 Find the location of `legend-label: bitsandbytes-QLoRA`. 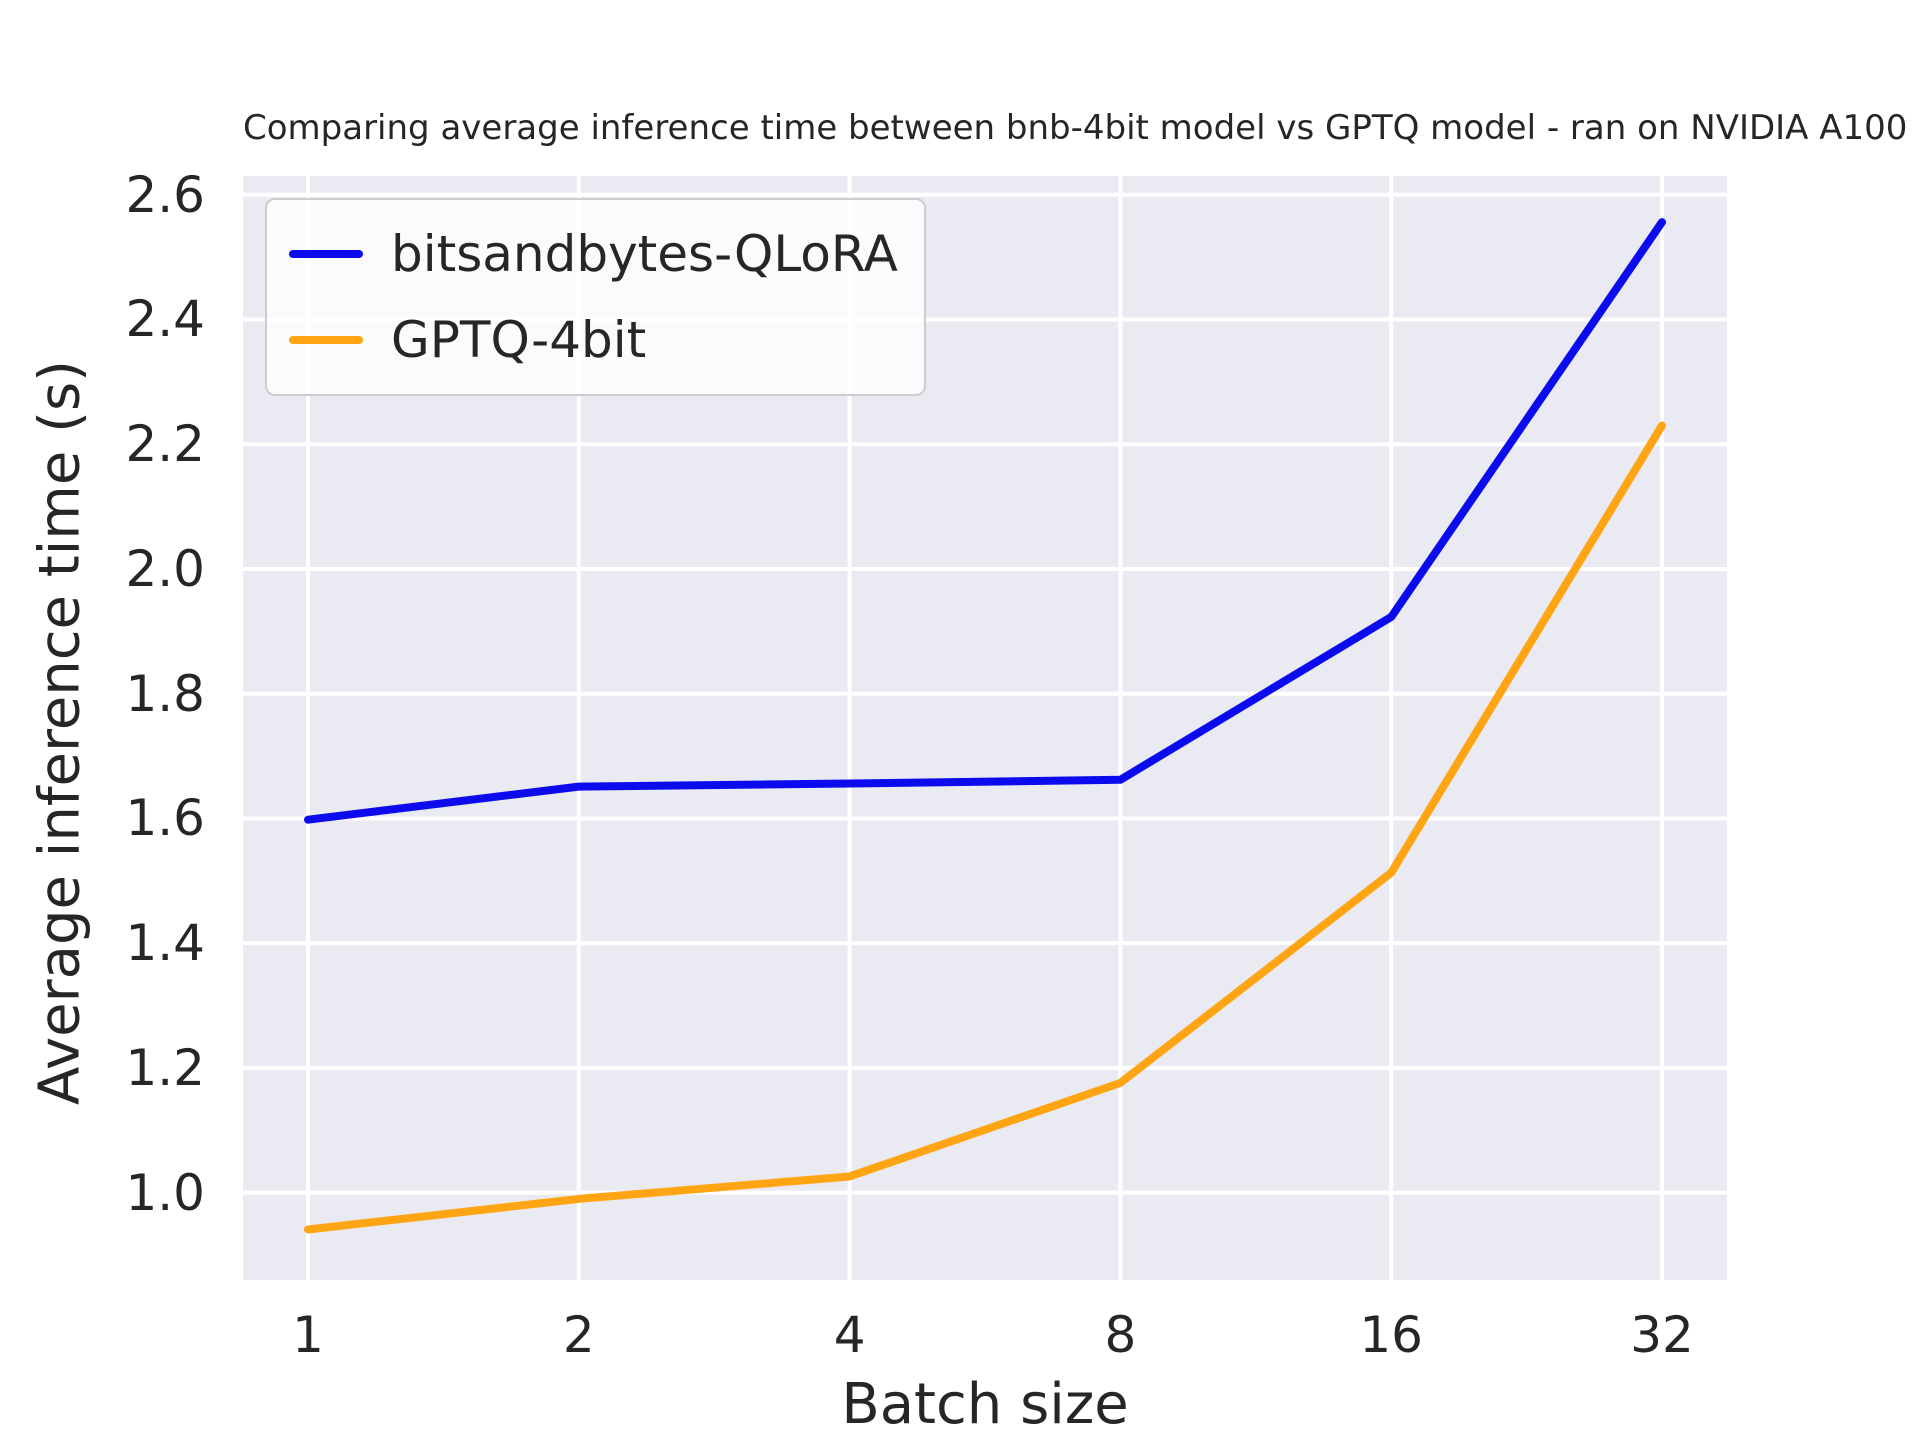

legend-label: bitsandbytes-QLoRA is located at coordinates (644, 254).